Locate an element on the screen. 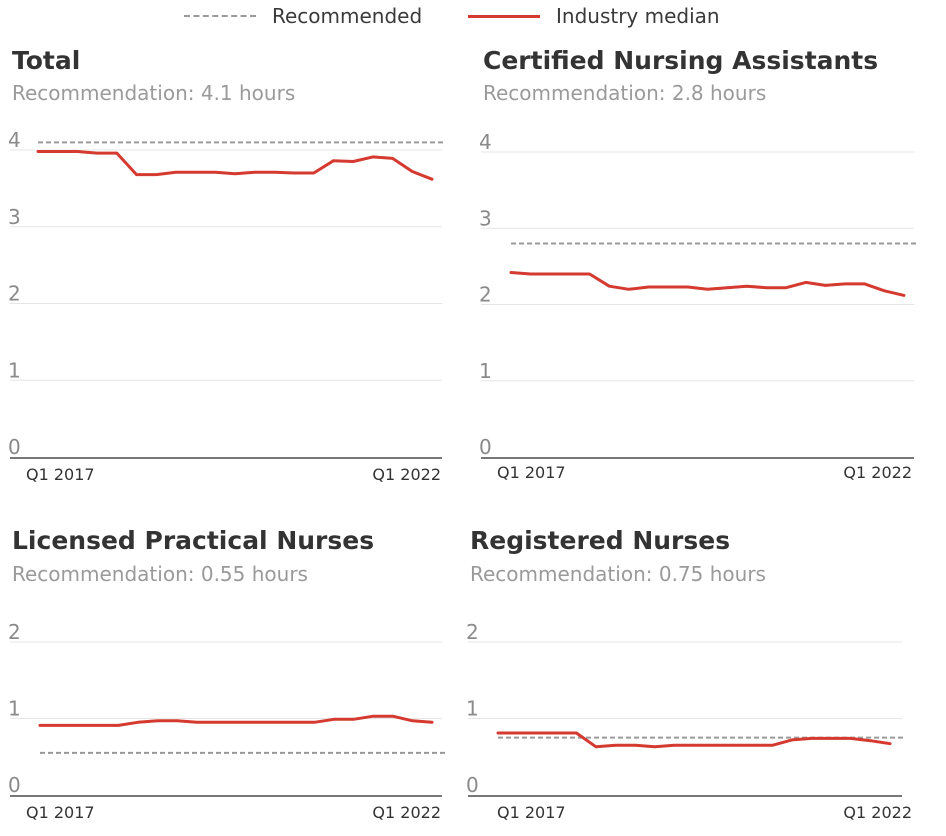 The width and height of the screenshot is (946, 836). panel-title-lpn: Licensed Practical Nurses is located at coordinates (193, 540).